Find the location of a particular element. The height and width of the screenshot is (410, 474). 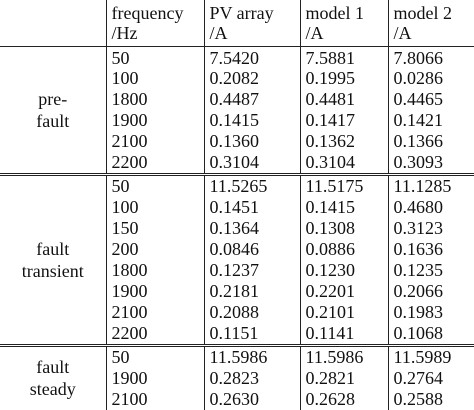

group-label-cell: fault transient is located at coordinates (53, 259).